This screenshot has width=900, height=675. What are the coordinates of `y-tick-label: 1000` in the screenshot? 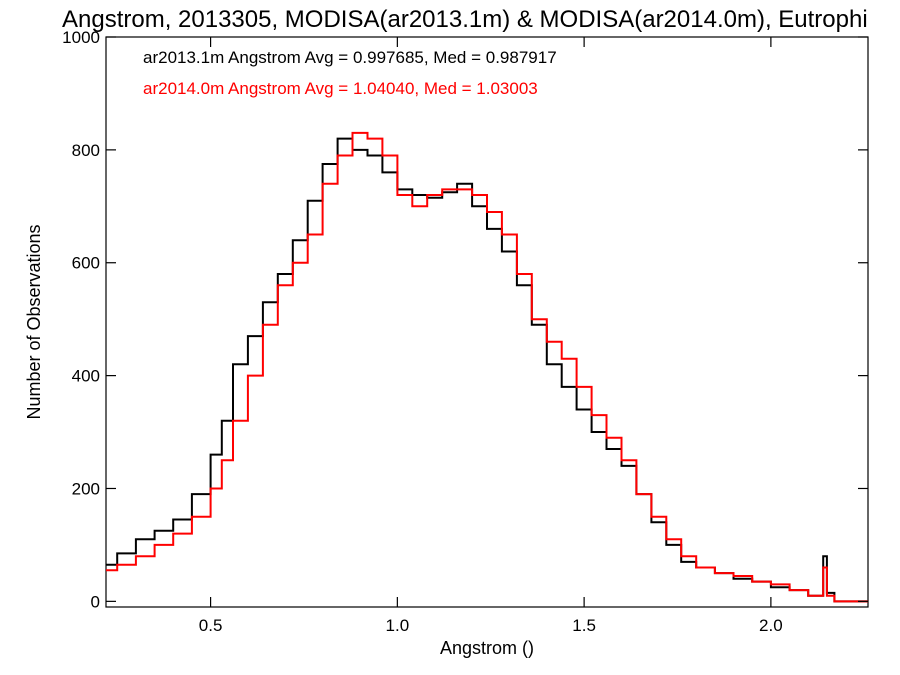 It's located at (81, 37).